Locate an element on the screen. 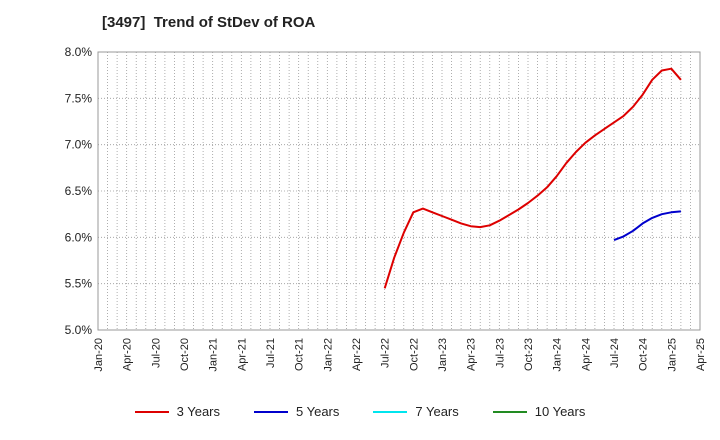 The width and height of the screenshot is (720, 440). legend-item-5-years: 5 Years is located at coordinates (296, 411).